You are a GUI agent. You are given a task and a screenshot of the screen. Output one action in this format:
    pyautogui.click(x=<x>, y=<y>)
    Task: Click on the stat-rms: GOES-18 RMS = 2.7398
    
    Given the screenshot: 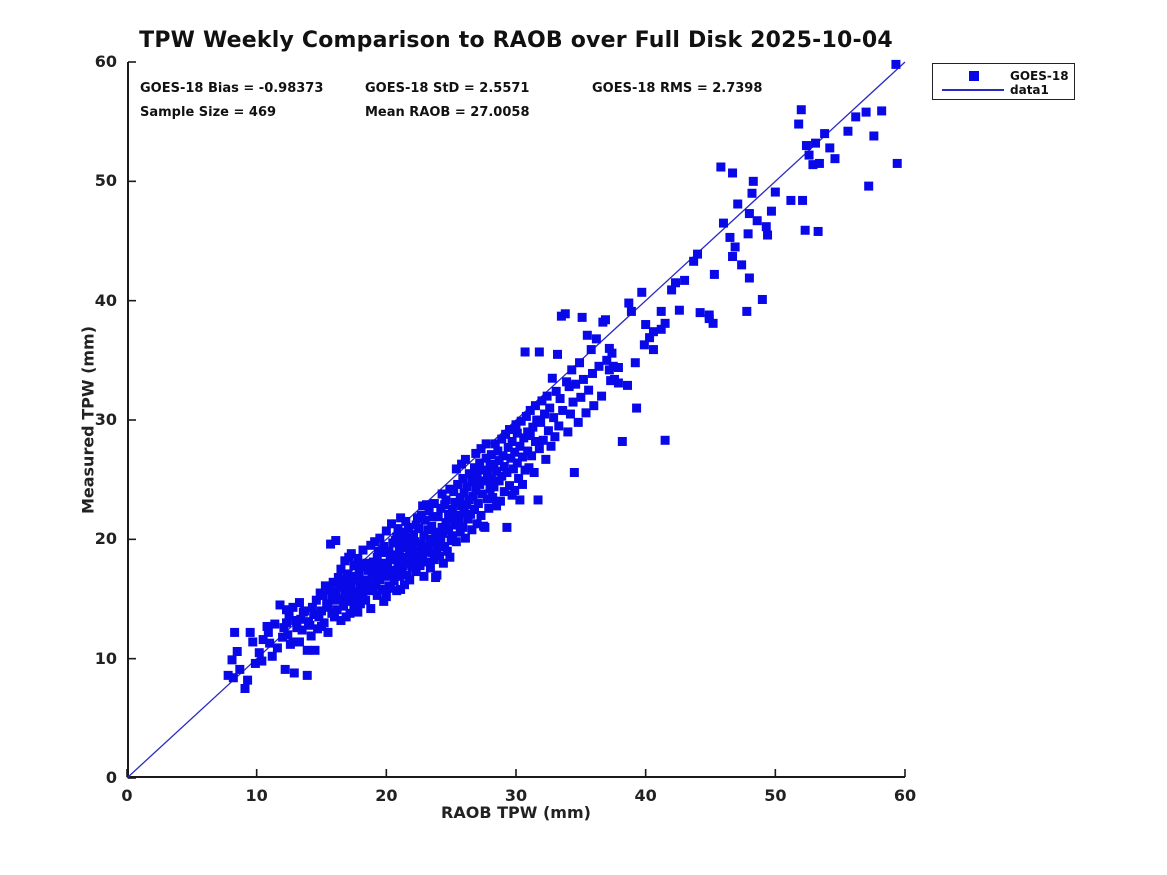 What is the action you would take?
    pyautogui.click(x=677, y=88)
    